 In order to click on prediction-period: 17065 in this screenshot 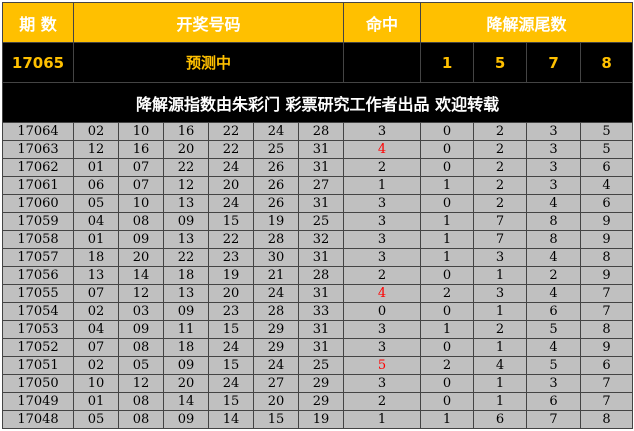, I will do `click(38, 62)`.